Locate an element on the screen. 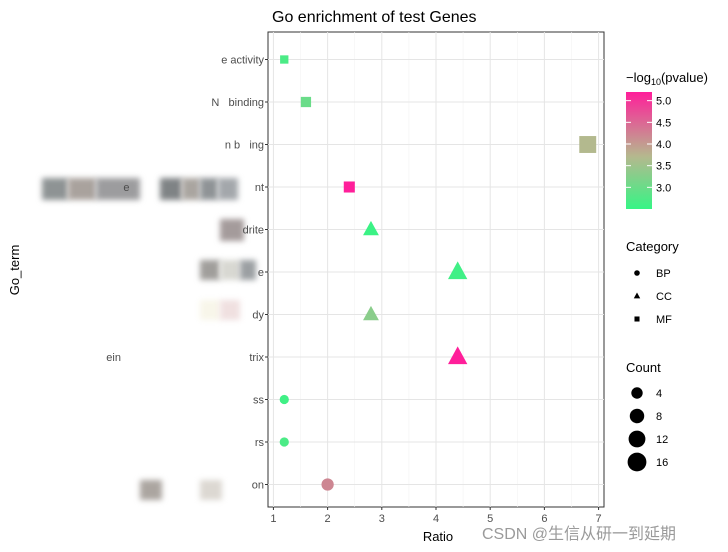 Image resolution: width=728 pixels, height=552 pixels. y-tick-label: e is located at coordinates (261, 273).